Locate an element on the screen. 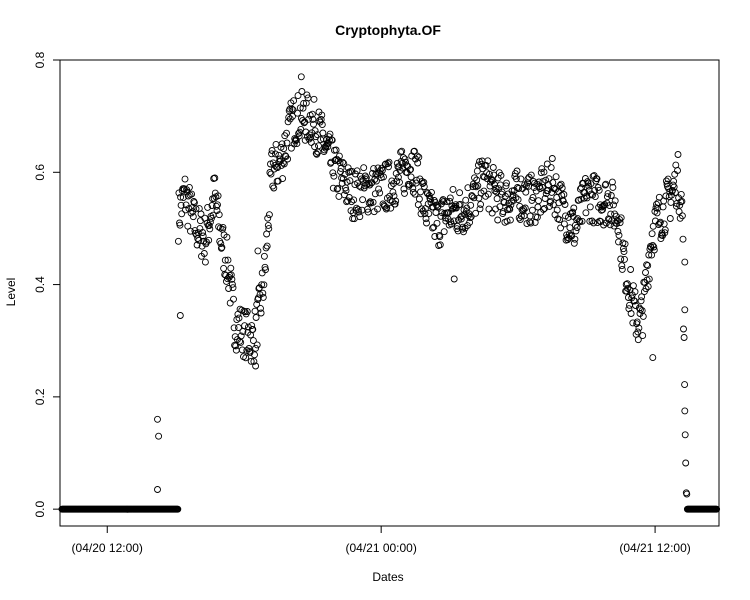  y-tick-label: 0.6 is located at coordinates (40, 172).